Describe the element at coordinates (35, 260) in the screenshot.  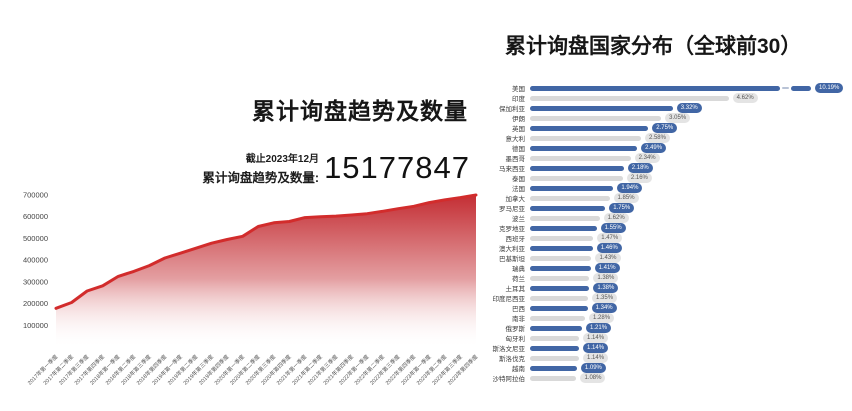
I see `y-axis-tick-label: 400000` at that location.